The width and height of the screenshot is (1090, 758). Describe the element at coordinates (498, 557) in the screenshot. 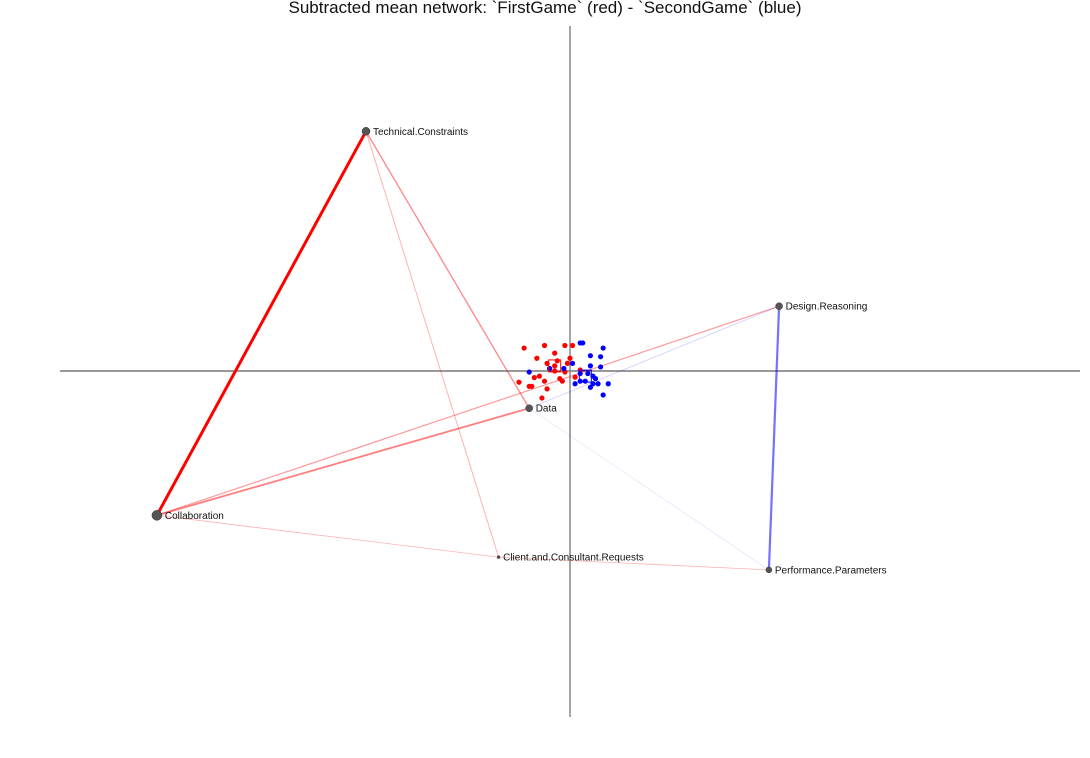

I see `node-client-and-consultant-requests` at that location.